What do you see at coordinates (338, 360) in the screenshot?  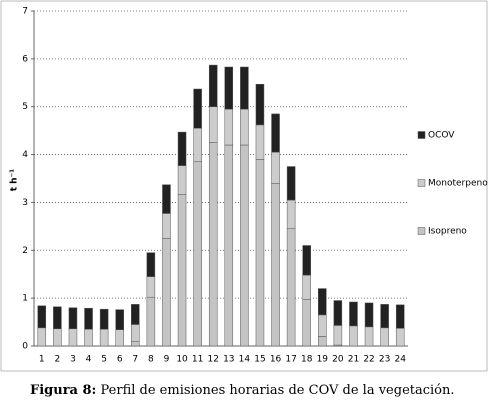 I see `x-tick-label: 20` at bounding box center [338, 360].